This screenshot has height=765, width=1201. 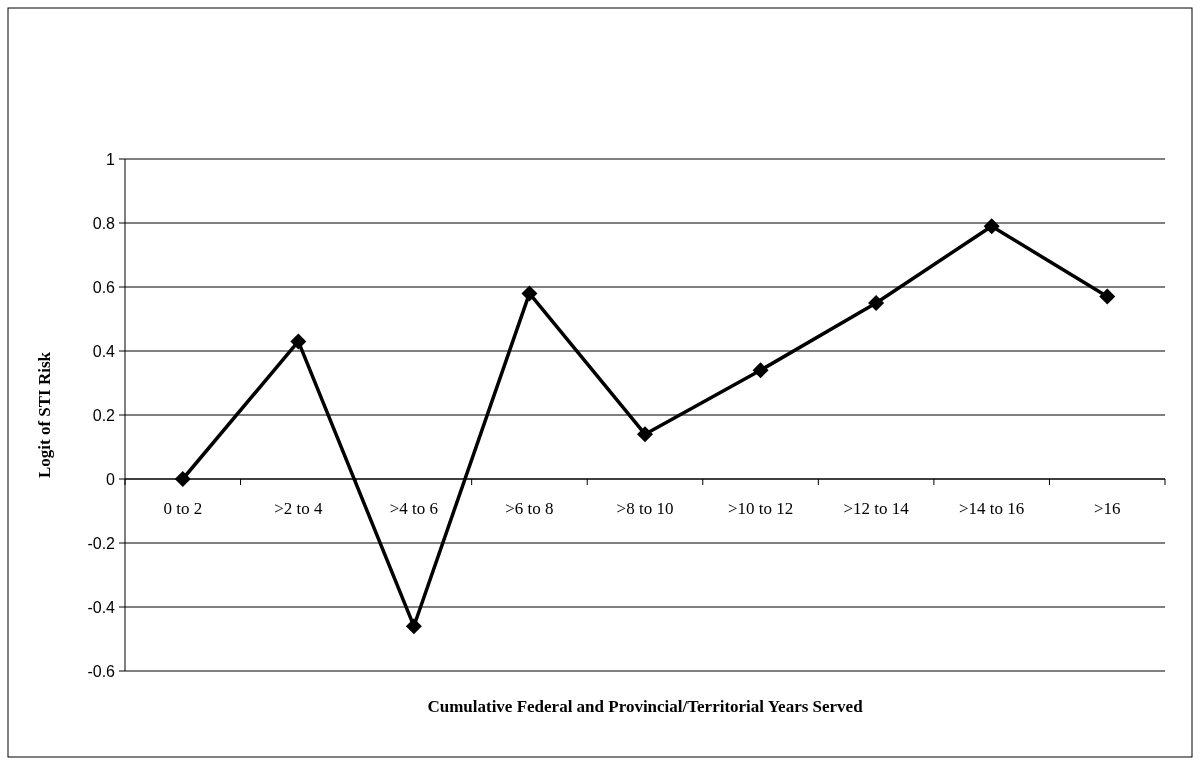 What do you see at coordinates (104, 415) in the screenshot?
I see `y-tick-label: 0.2` at bounding box center [104, 415].